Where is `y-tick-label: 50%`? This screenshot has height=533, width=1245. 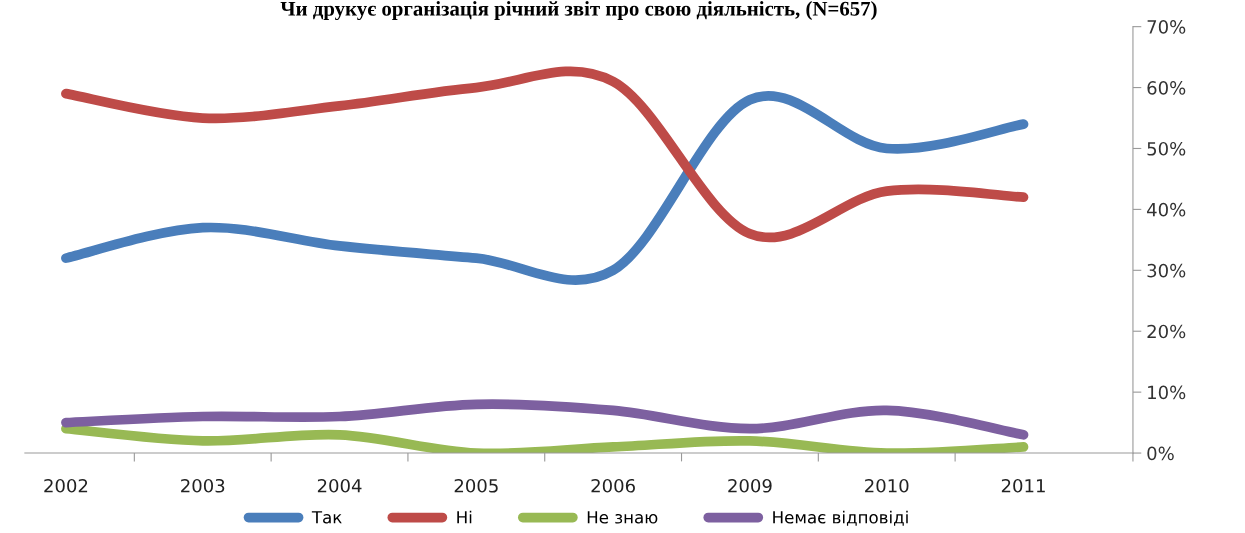
y-tick-label: 50% is located at coordinates (1166, 148).